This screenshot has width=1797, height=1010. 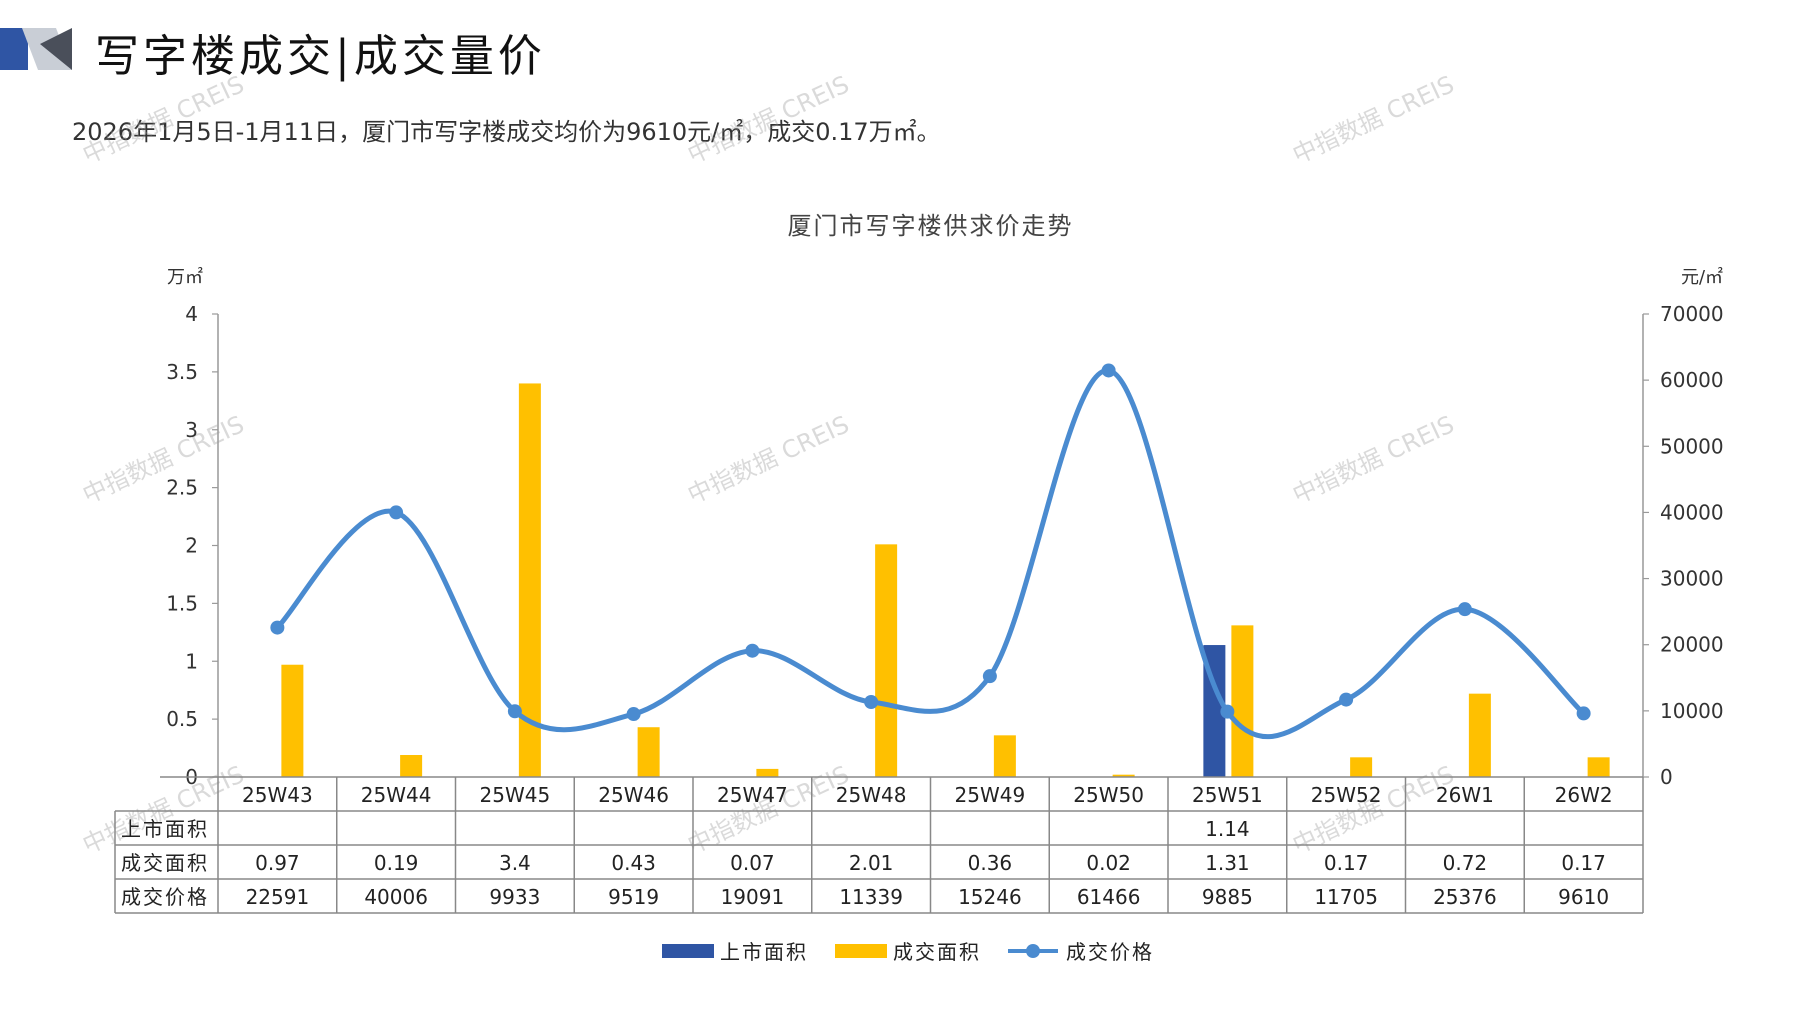 What do you see at coordinates (165, 897) in the screenshot?
I see `table-row-header: 成交价格` at bounding box center [165, 897].